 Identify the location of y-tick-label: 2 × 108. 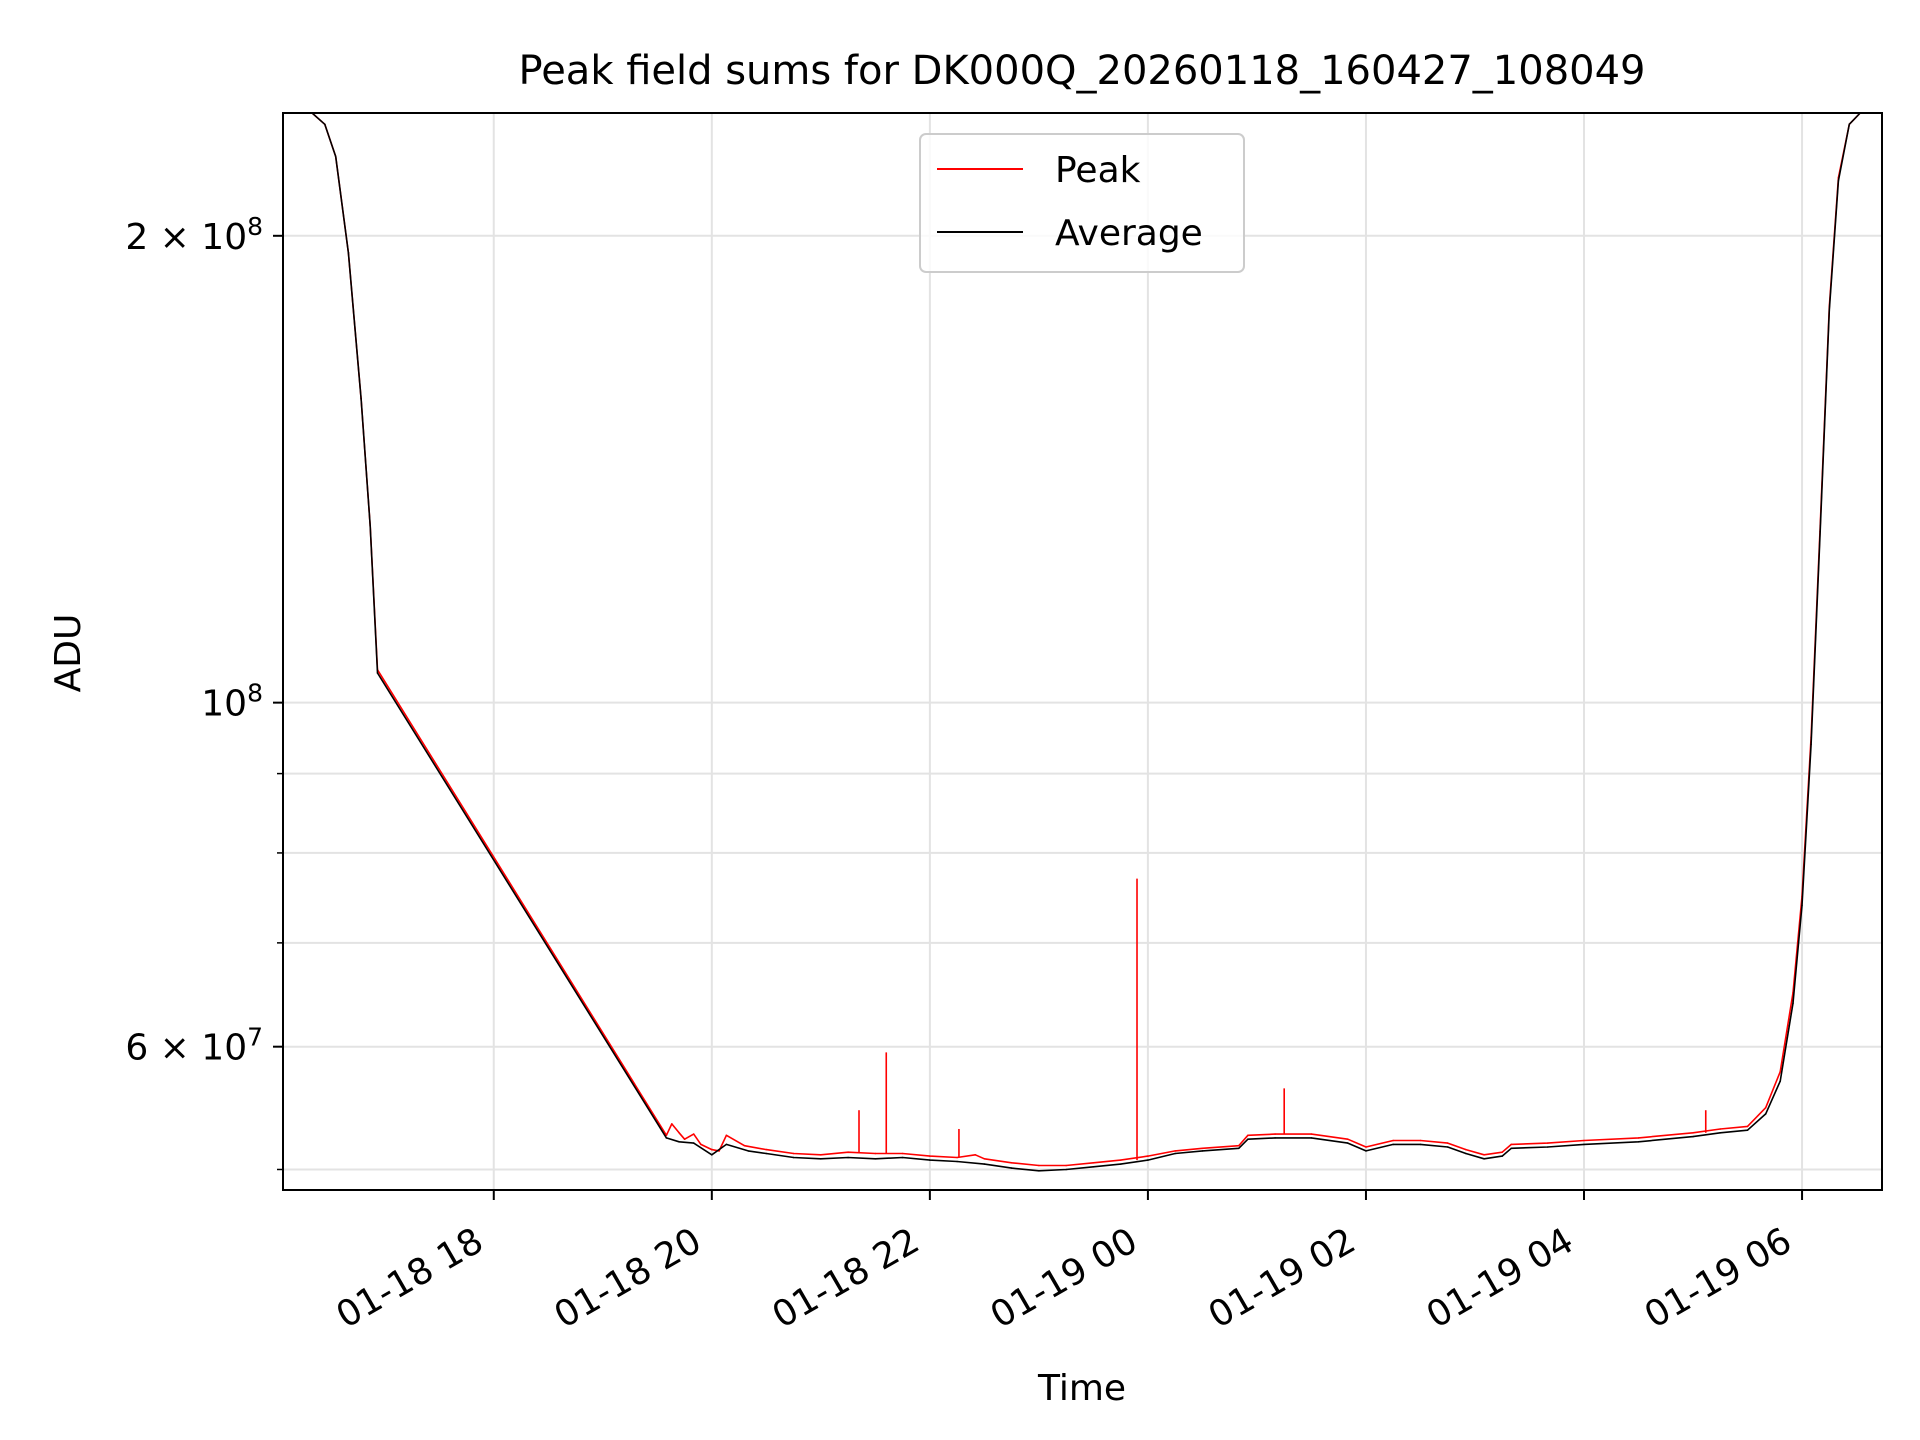
(194, 235).